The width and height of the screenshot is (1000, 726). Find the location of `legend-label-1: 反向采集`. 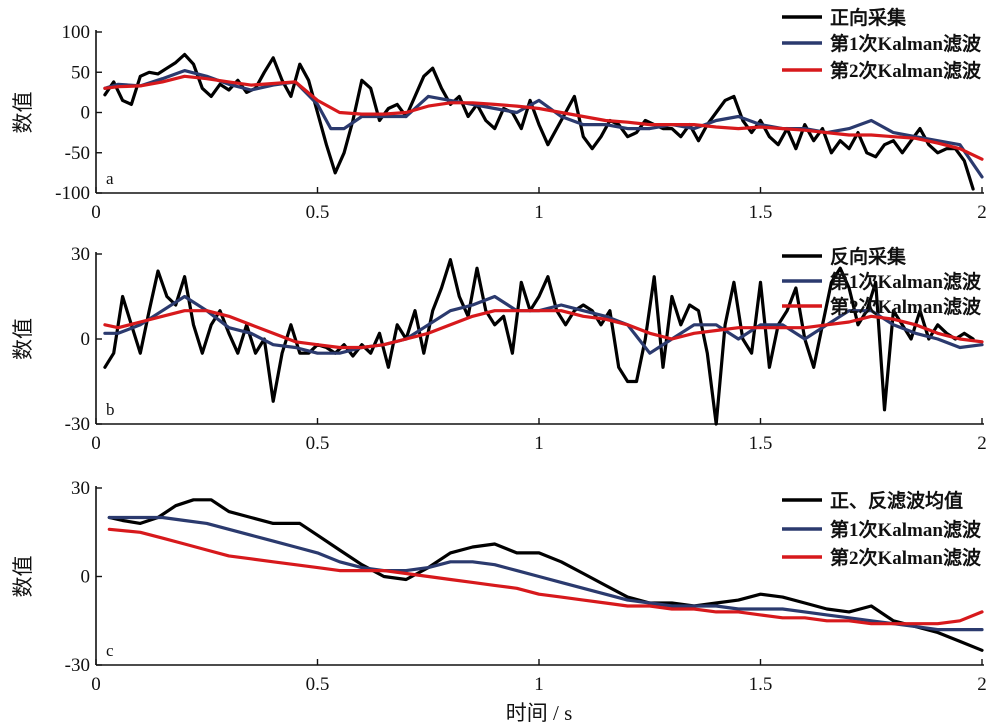

legend-label-1: 反向采集 is located at coordinates (868, 256).